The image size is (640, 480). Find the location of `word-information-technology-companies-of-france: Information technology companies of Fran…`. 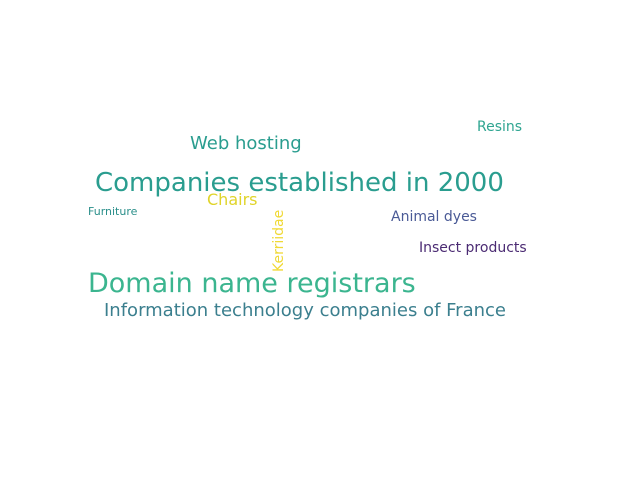

word-information-technology-companies-of-france: Information technology companies of Fran… is located at coordinates (305, 310).